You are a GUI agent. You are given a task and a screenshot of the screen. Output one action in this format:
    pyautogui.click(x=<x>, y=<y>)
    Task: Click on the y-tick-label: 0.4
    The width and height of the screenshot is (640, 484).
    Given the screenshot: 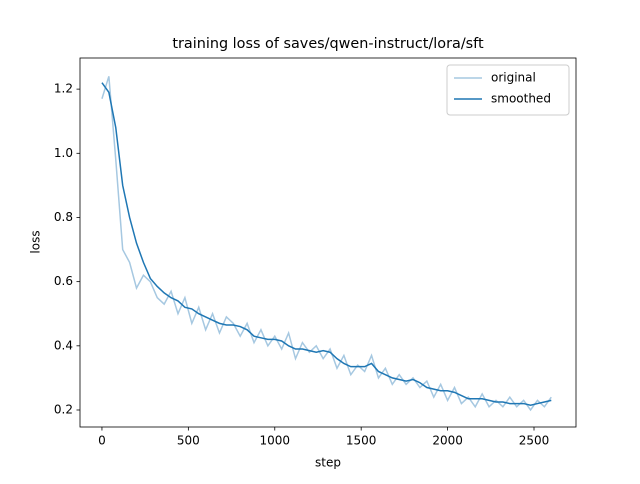 What is the action you would take?
    pyautogui.click(x=63, y=345)
    